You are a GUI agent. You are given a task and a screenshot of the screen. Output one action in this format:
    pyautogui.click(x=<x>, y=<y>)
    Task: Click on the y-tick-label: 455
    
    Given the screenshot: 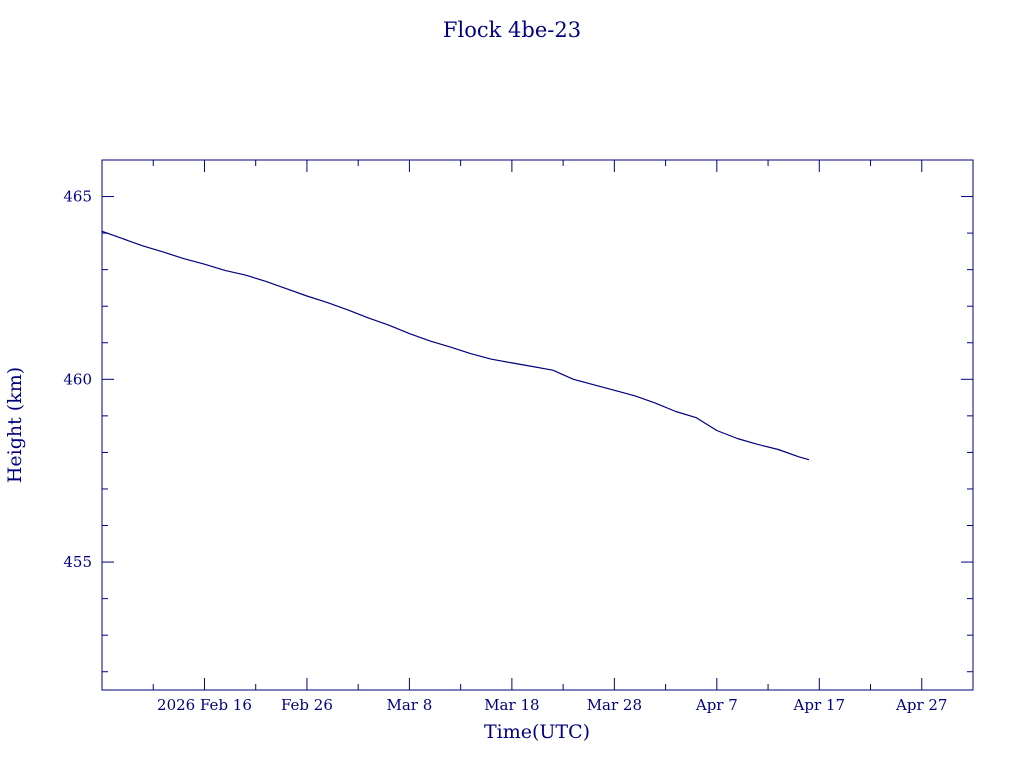 What is the action you would take?
    pyautogui.click(x=77, y=562)
    